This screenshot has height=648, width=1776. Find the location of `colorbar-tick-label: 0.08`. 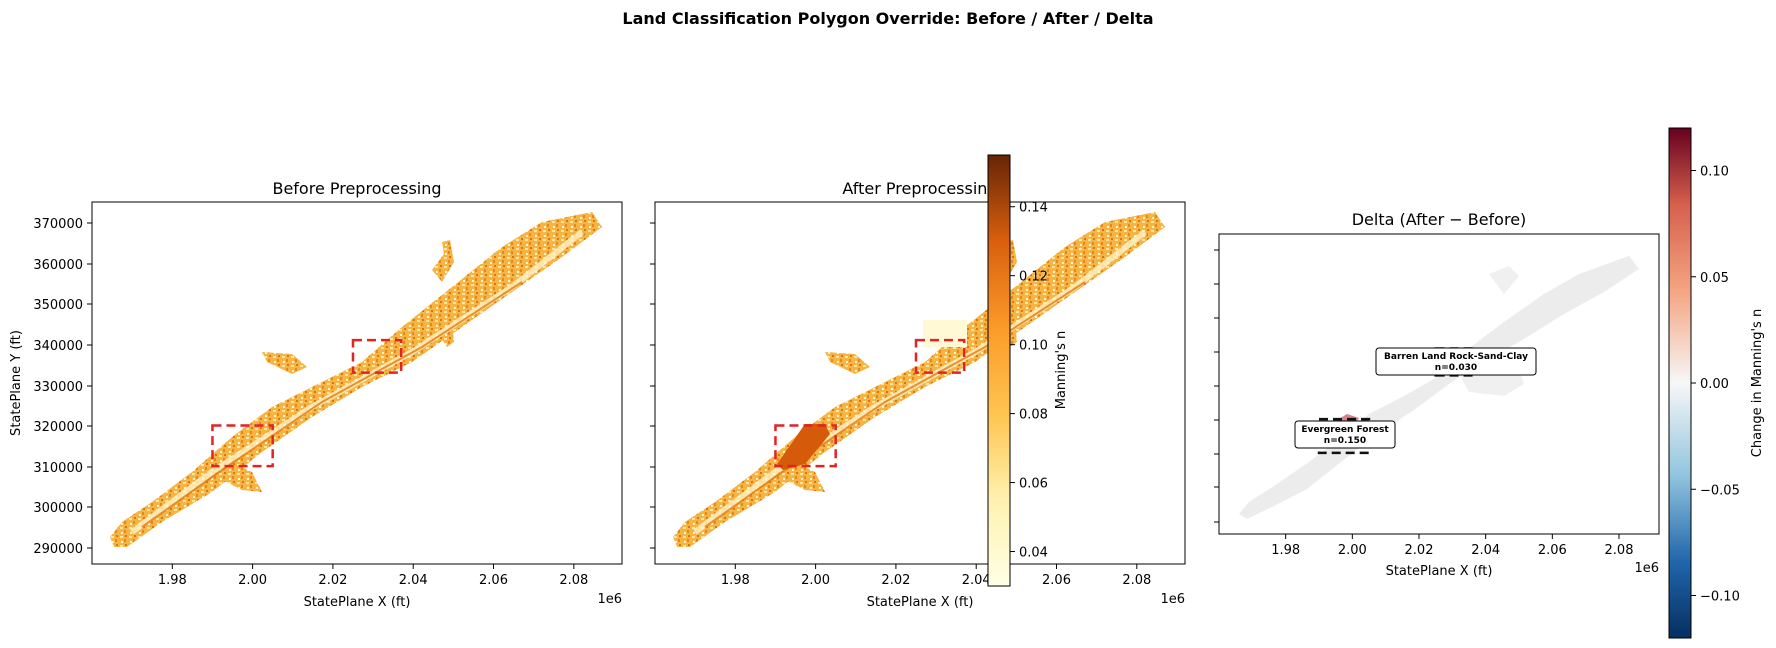

colorbar-tick-label: 0.08 is located at coordinates (1033, 415).